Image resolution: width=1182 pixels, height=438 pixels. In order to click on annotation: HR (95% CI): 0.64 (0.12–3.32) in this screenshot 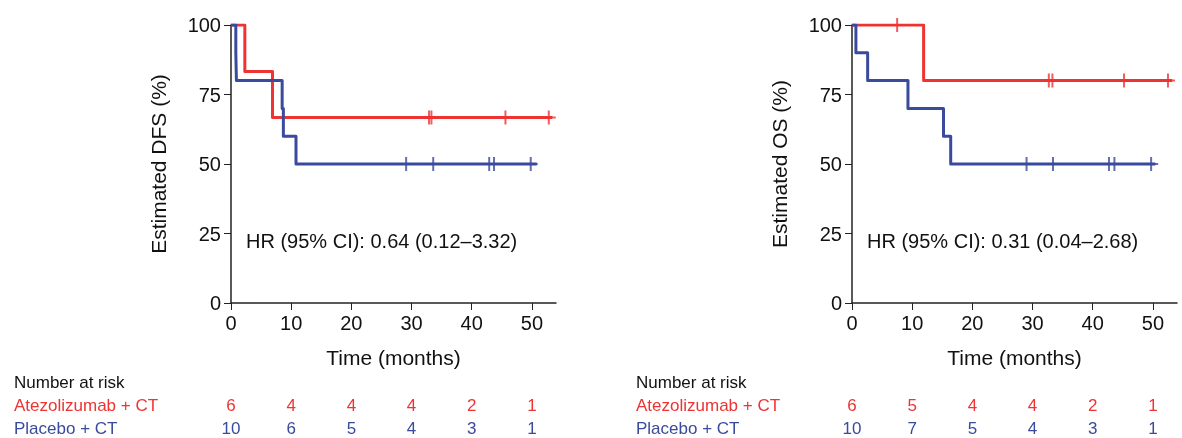, I will do `click(382, 241)`.